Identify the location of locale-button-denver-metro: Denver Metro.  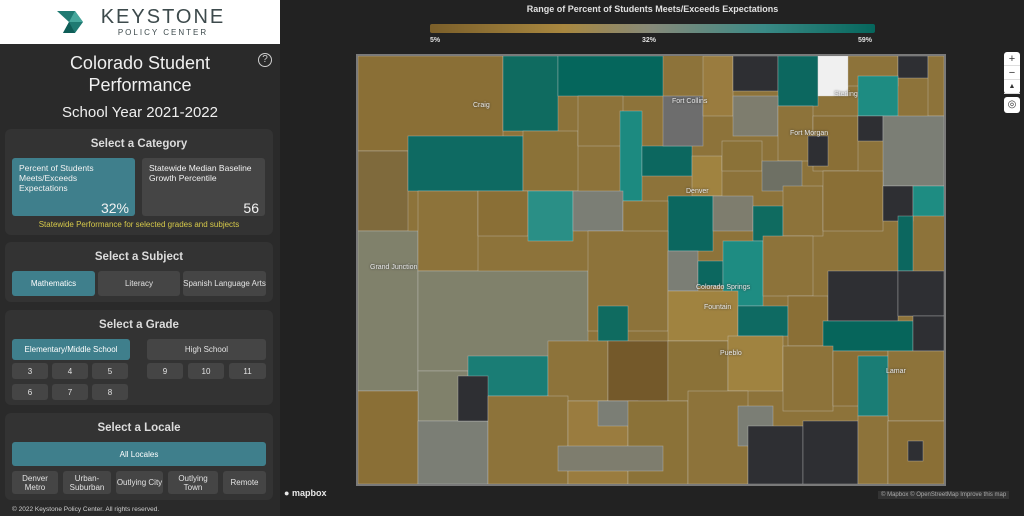
(35, 482).